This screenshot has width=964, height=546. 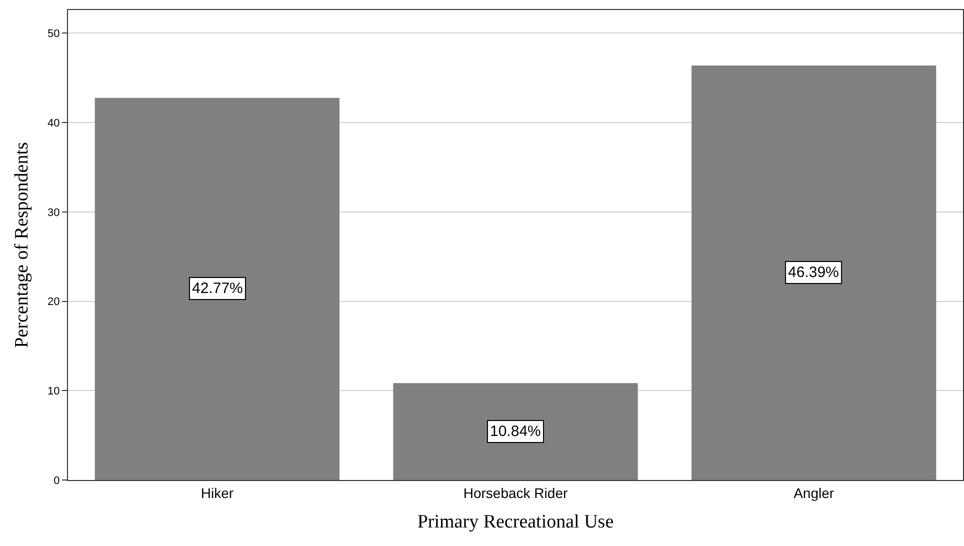 I want to click on y-tick-label: 20, so click(x=54, y=302).